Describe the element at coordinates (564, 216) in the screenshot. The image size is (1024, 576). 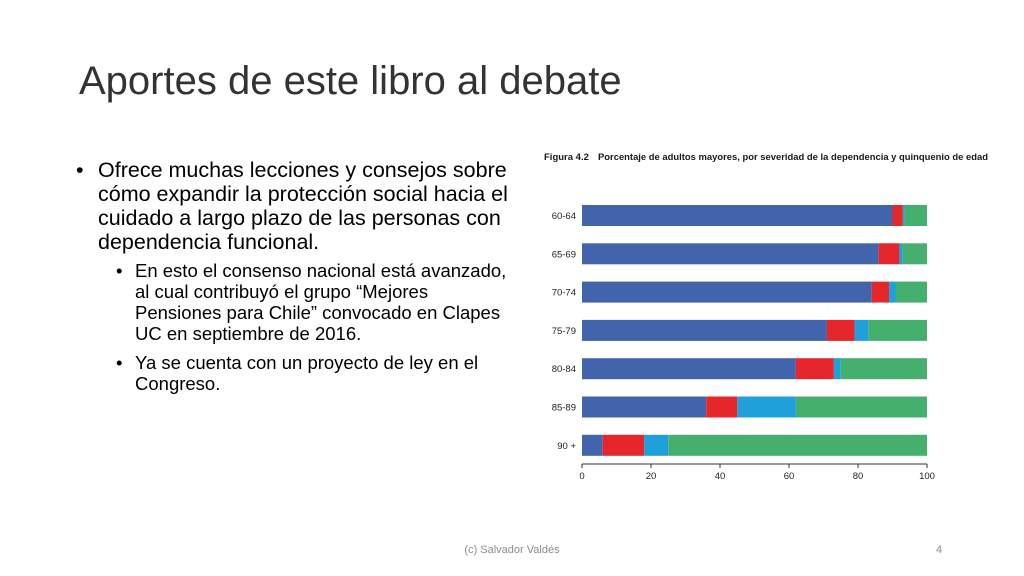
I see `category-label: 60-64` at that location.